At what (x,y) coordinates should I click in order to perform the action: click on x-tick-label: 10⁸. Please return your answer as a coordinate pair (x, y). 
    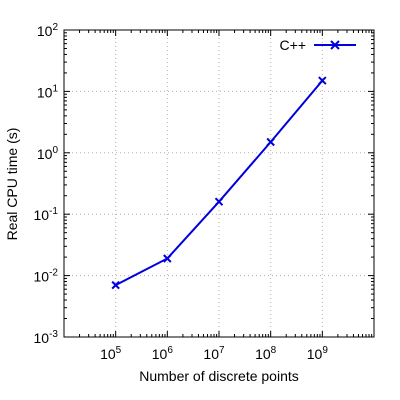
    Looking at the image, I should click on (266, 353).